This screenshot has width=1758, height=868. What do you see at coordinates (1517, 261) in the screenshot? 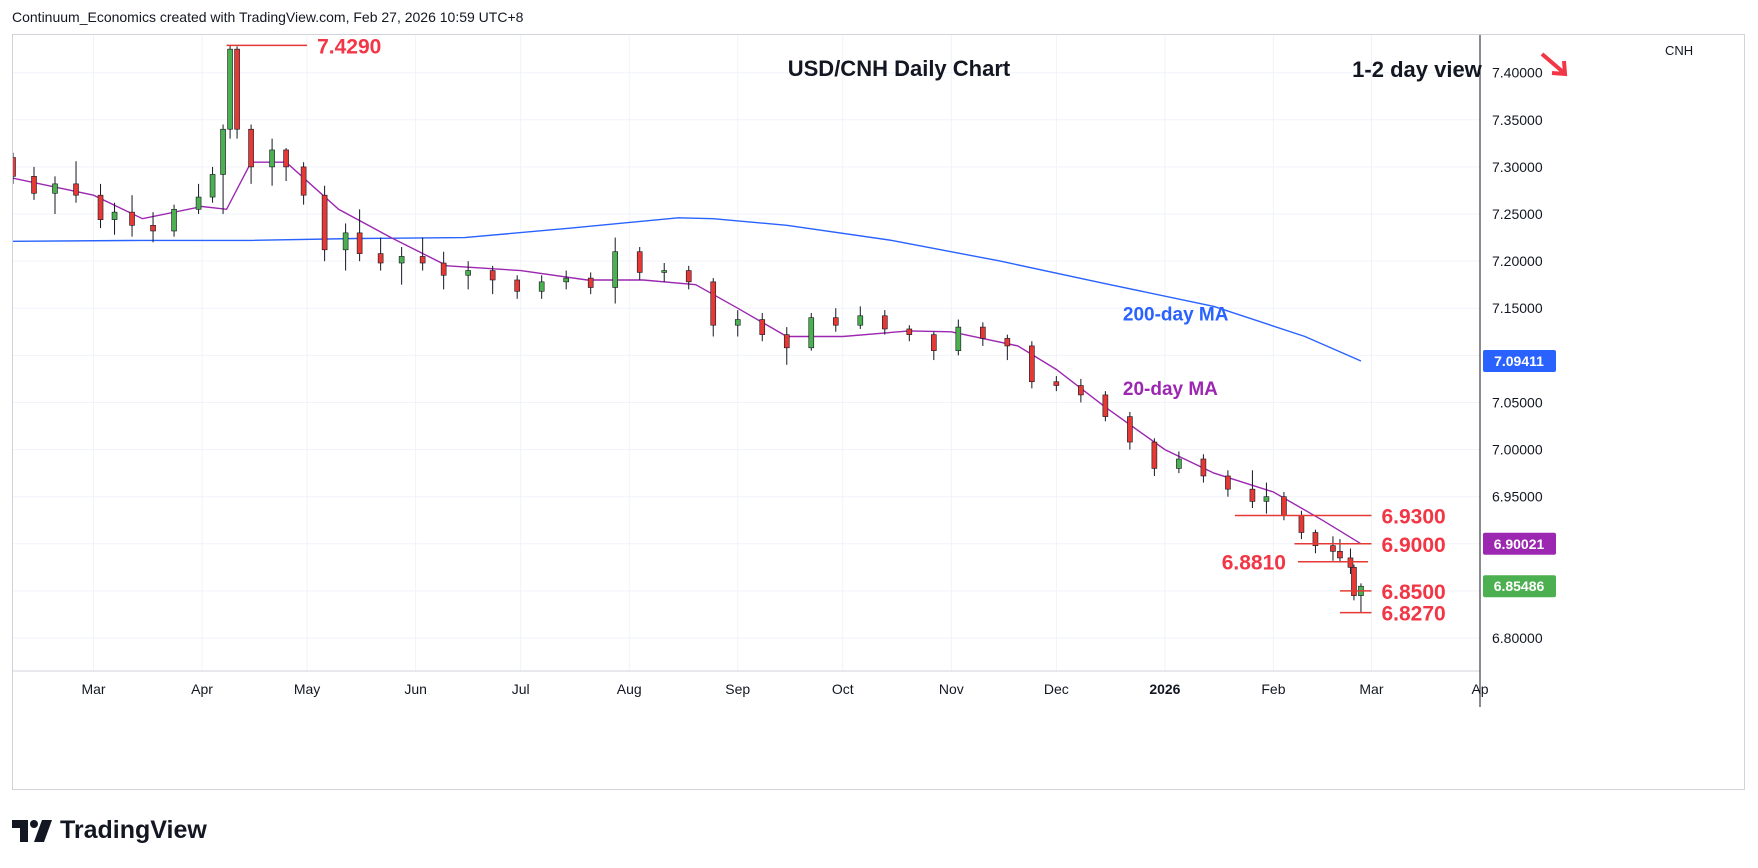
I see `y-tick-label: 7.20000` at bounding box center [1517, 261].